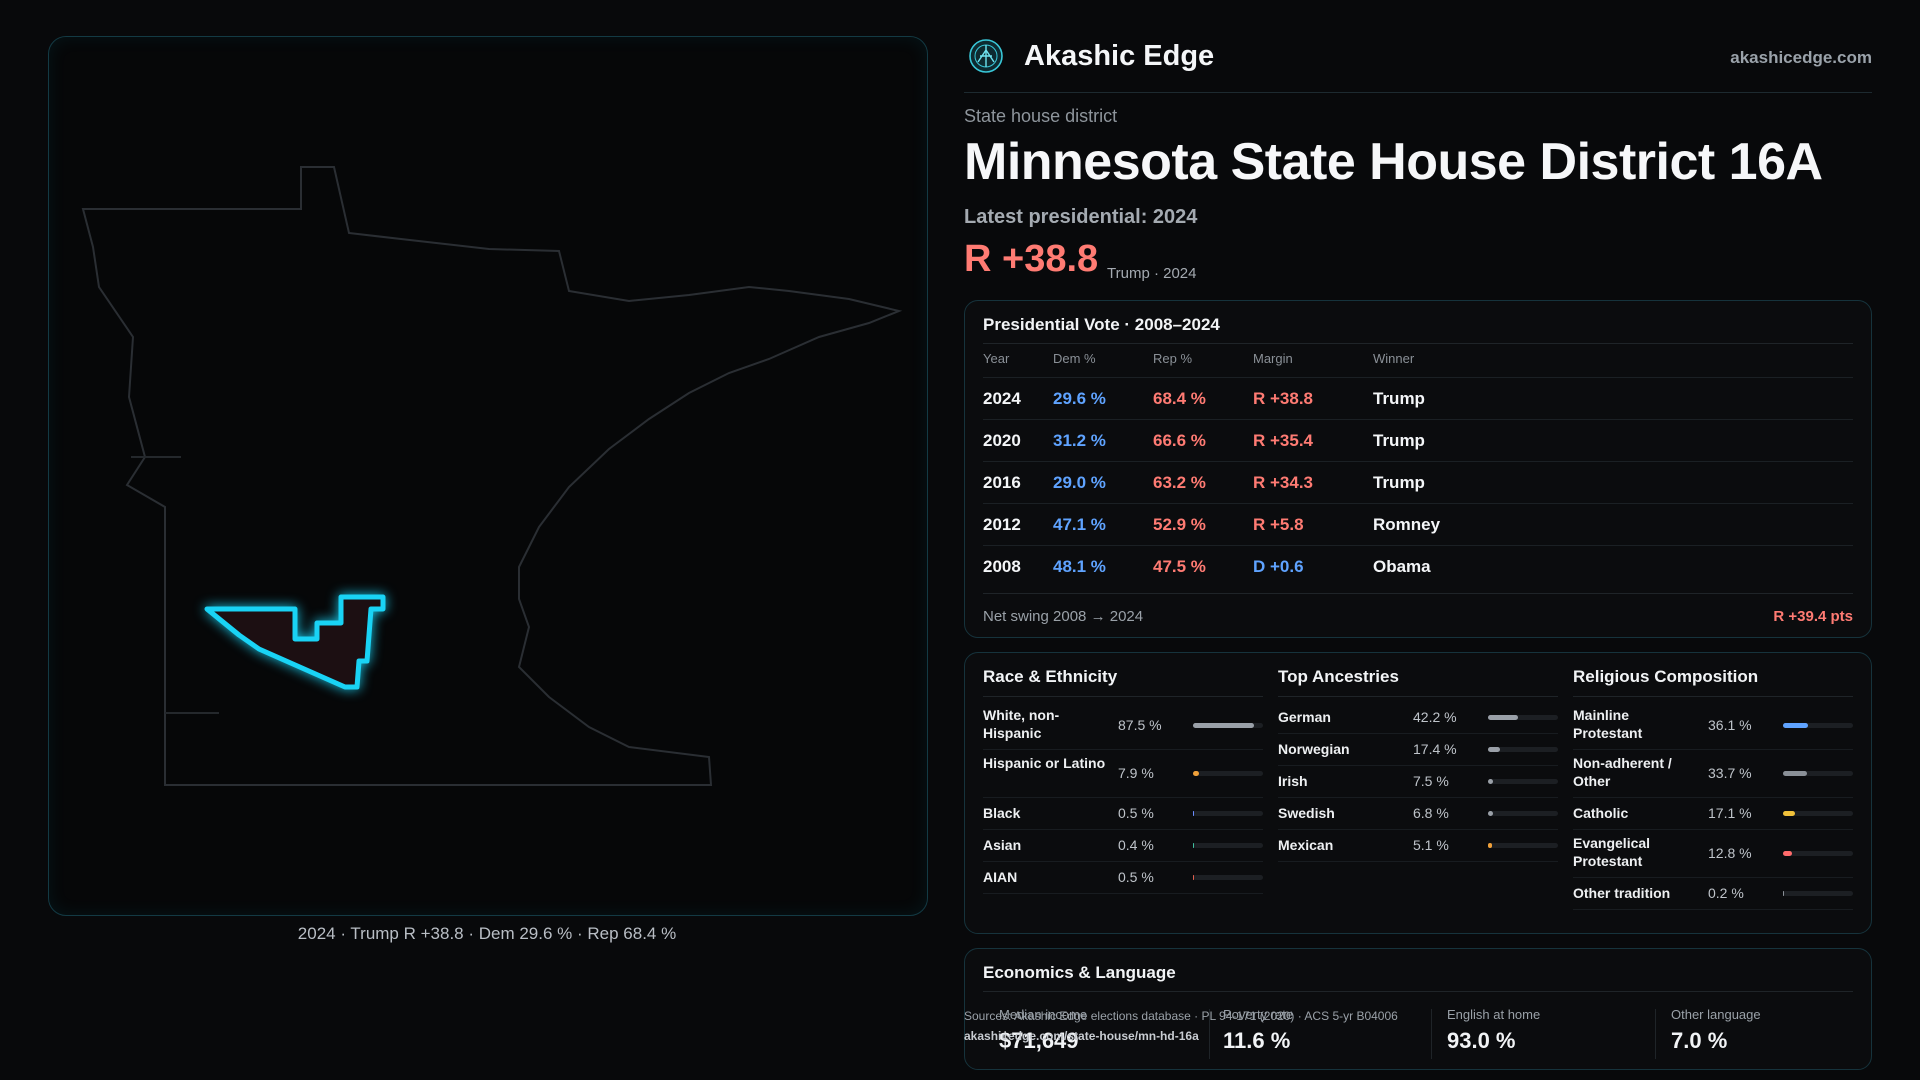 The height and width of the screenshot is (1080, 1920). What do you see at coordinates (1293, 781) in the screenshot?
I see `item-label: Irish` at bounding box center [1293, 781].